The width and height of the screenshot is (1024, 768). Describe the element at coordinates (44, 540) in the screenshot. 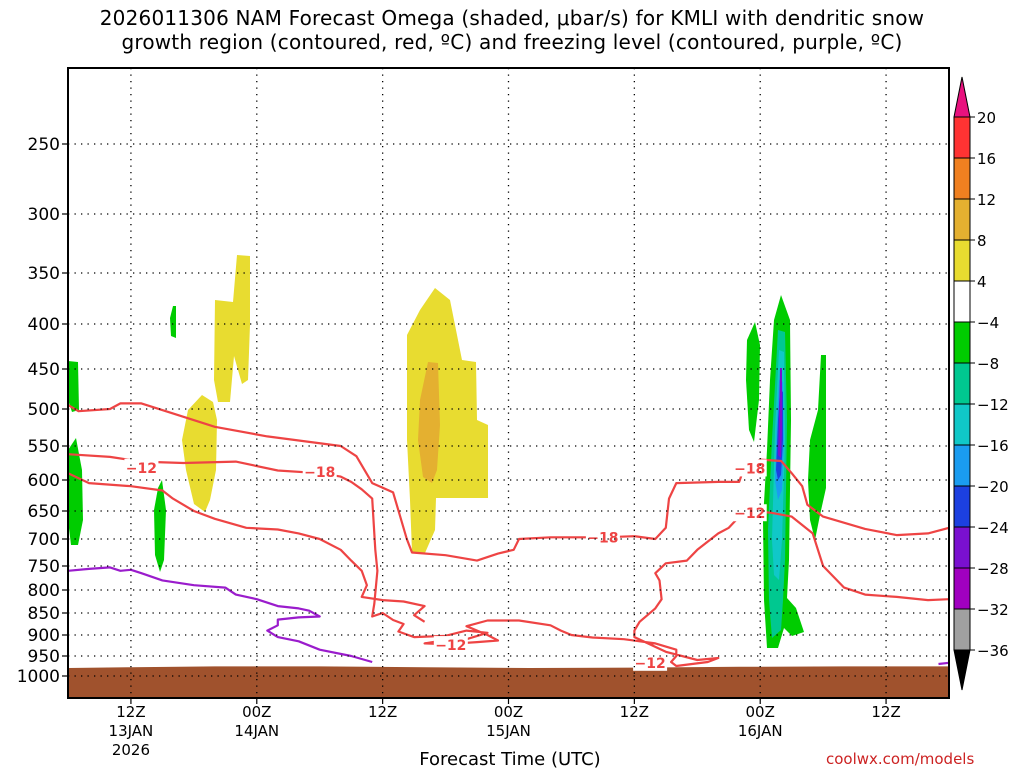

I see `y-tick-label: 700` at that location.